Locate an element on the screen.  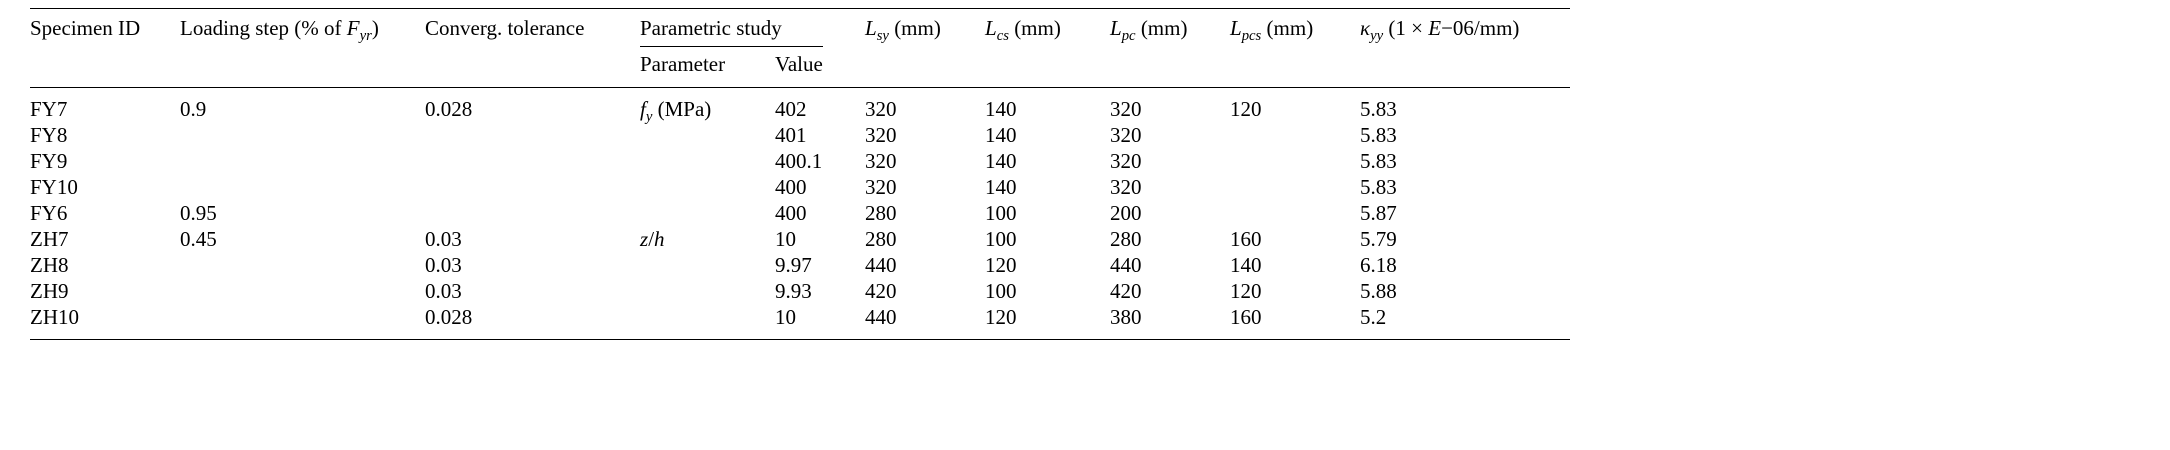
col-header-parametric-study: Parametric study is located at coordinates (752, 29).